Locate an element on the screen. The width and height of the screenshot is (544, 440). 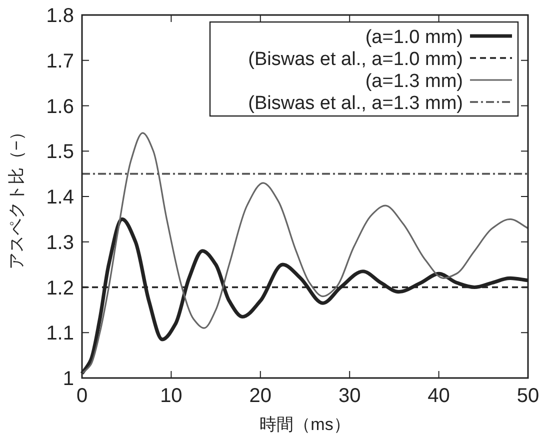
y-axis-title: アスペクト比（−） is located at coordinates (16, 197).